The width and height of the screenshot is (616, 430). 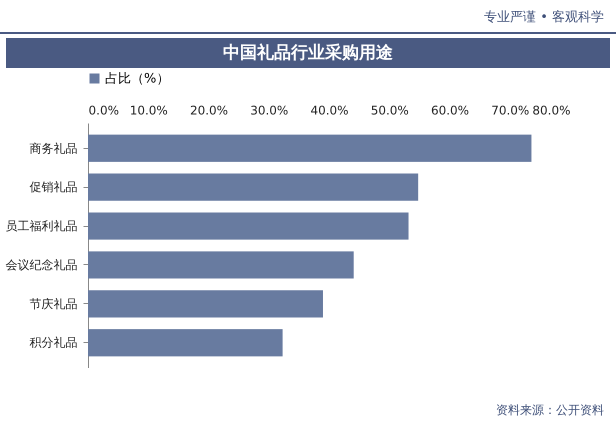 I want to click on x-tick-label: 70.0%, so click(x=510, y=111).